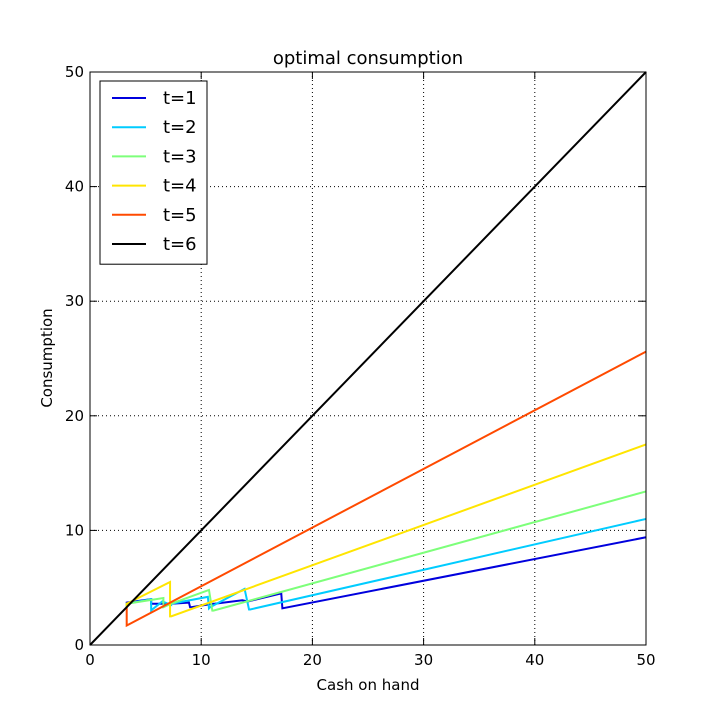  I want to click on y-tick-label: 50, so click(74, 72).